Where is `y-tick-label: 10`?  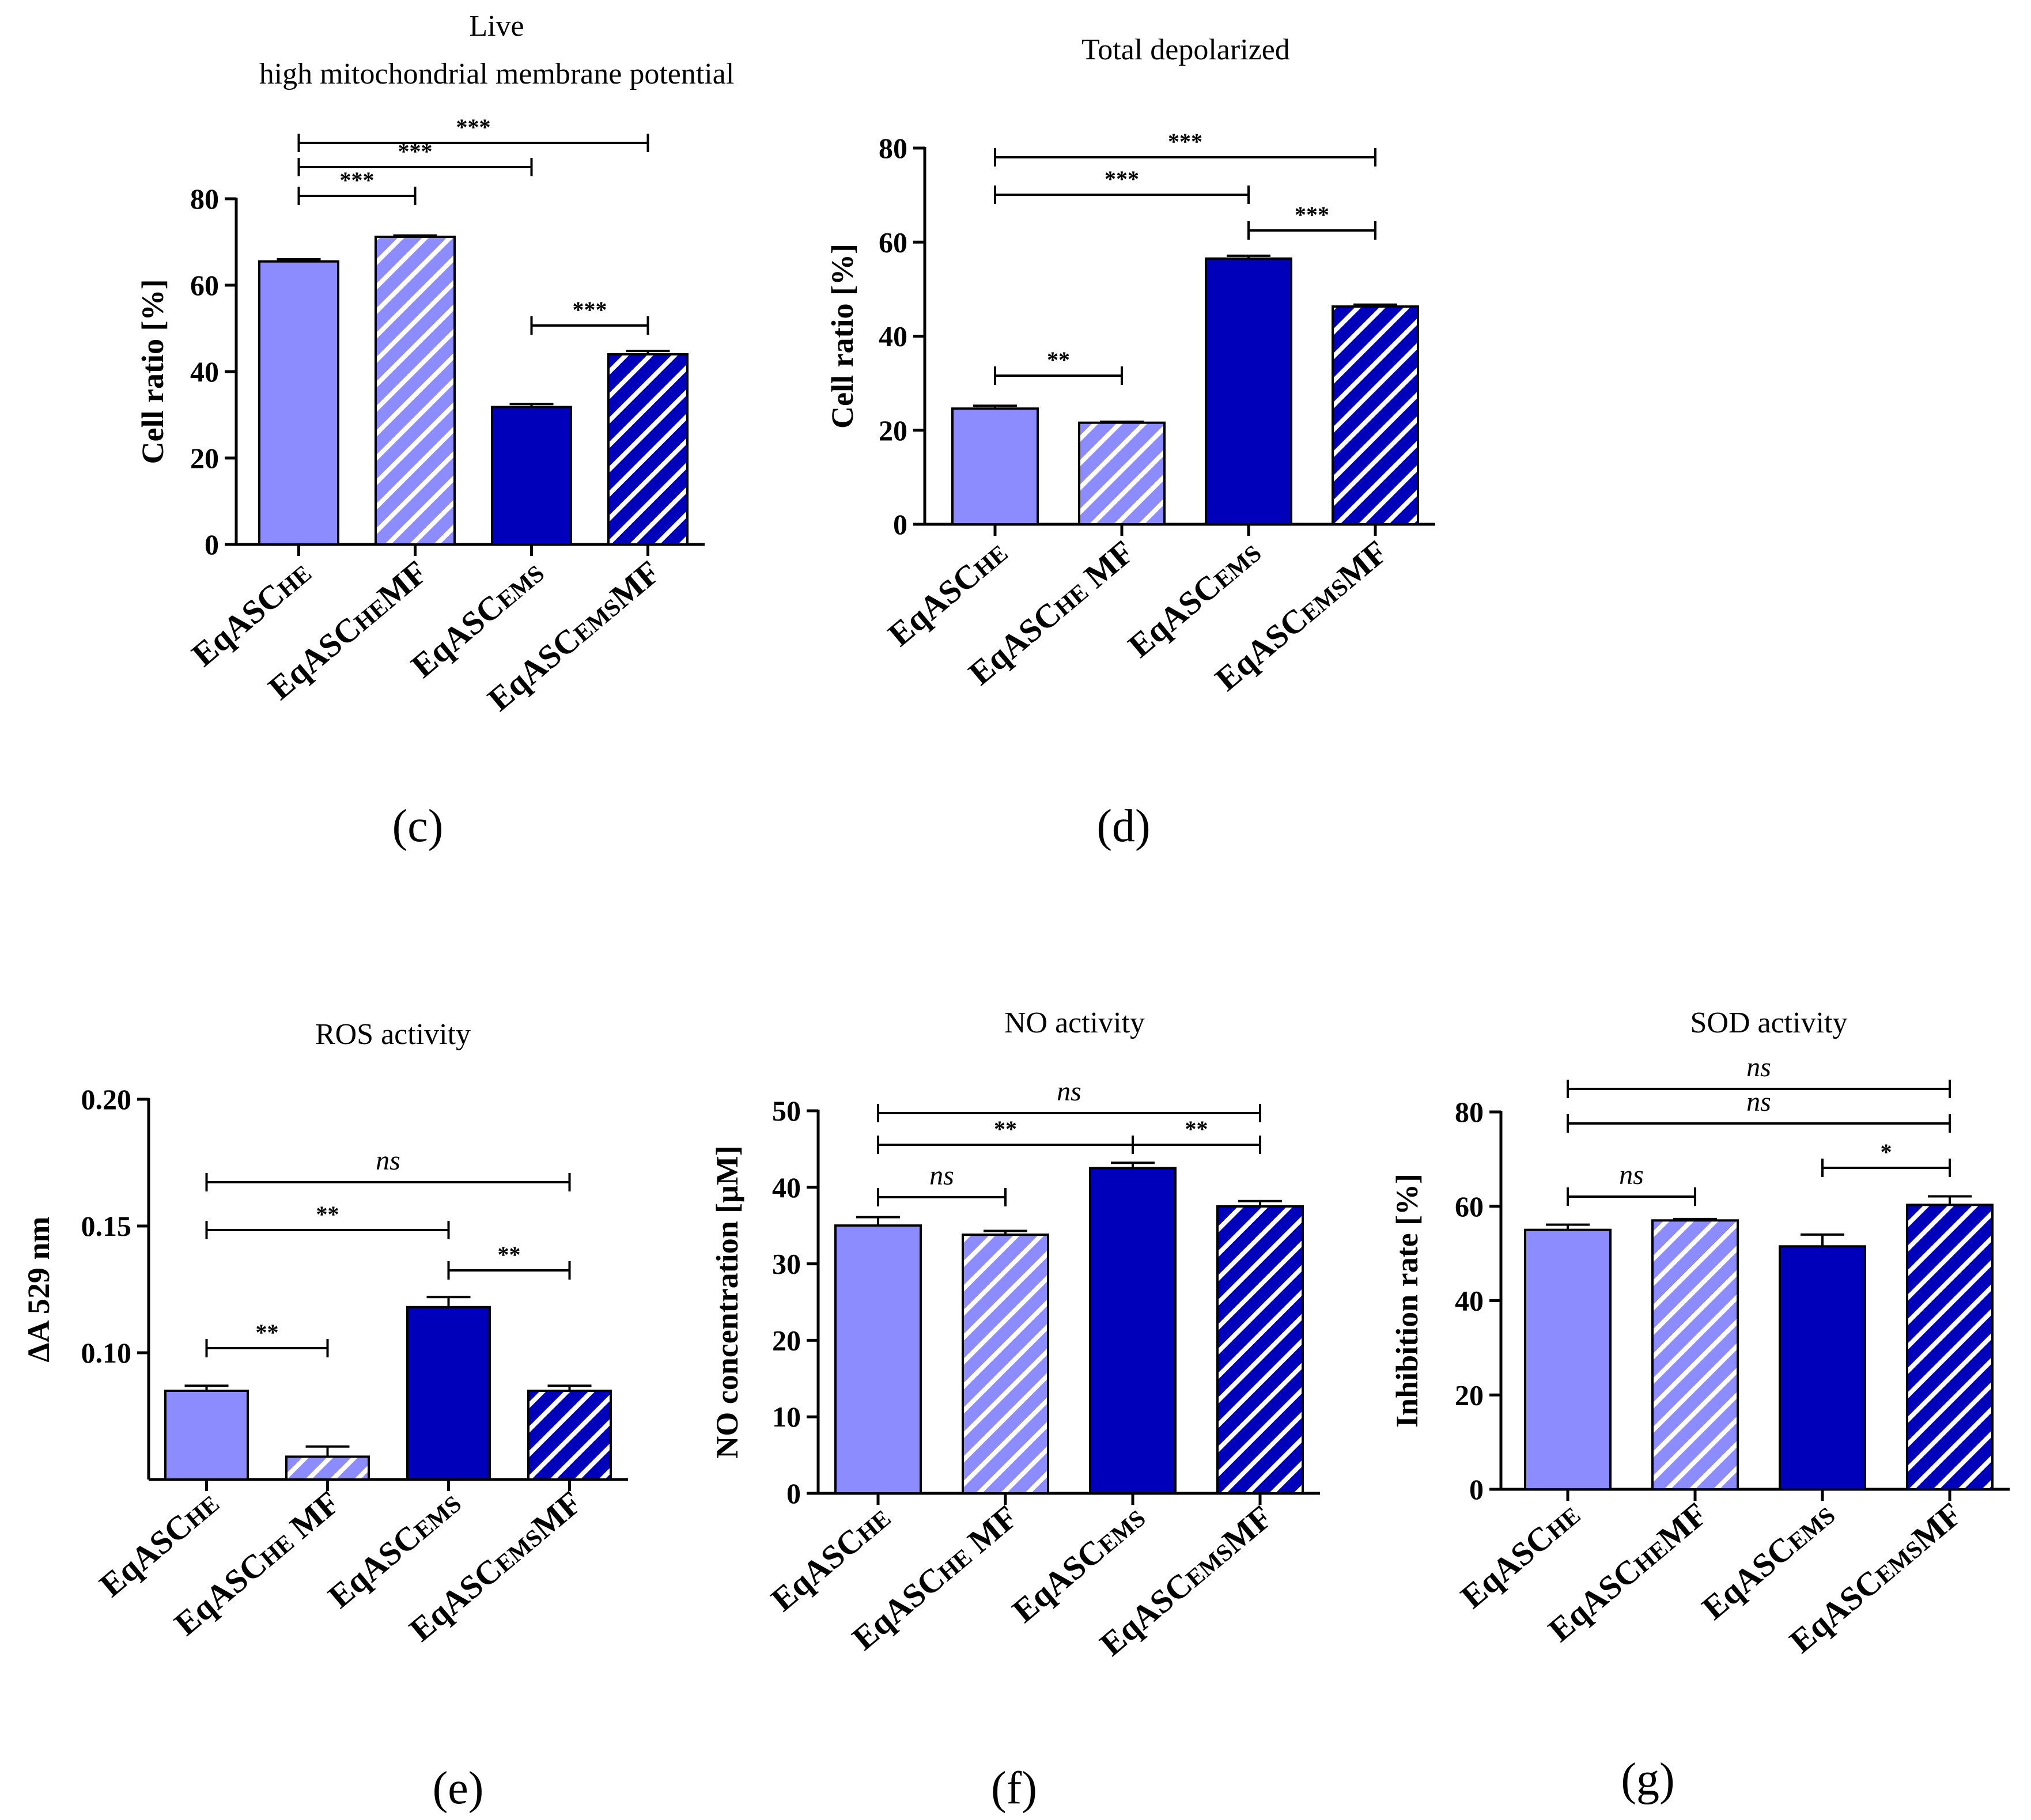
y-tick-label: 10 is located at coordinates (787, 1417).